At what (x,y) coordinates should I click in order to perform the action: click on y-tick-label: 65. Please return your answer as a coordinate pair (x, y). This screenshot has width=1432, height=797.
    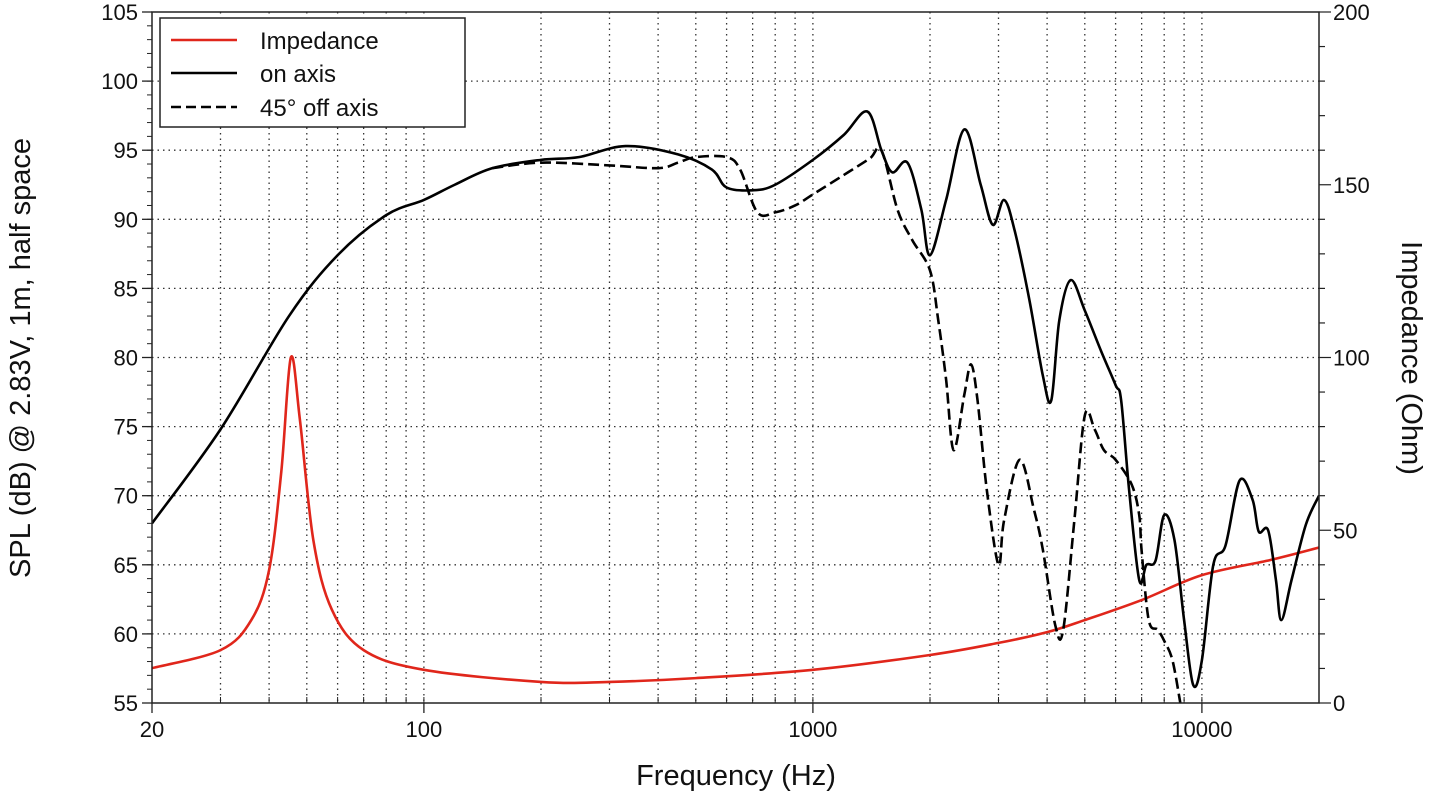
    Looking at the image, I should click on (126, 565).